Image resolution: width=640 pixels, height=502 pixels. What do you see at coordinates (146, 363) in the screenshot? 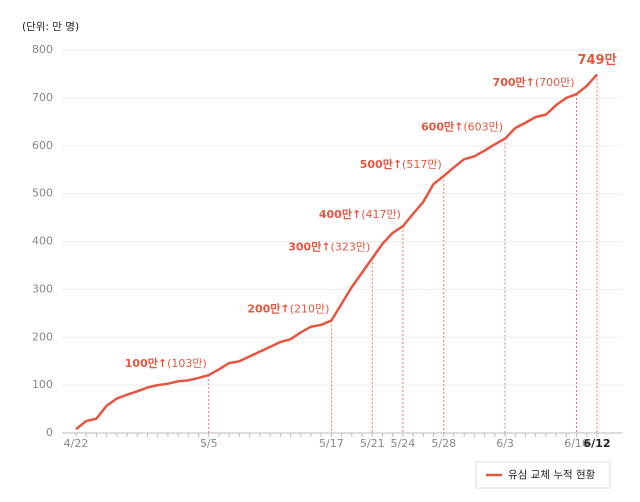
I see `annotation-label: 100만↑` at bounding box center [146, 363].